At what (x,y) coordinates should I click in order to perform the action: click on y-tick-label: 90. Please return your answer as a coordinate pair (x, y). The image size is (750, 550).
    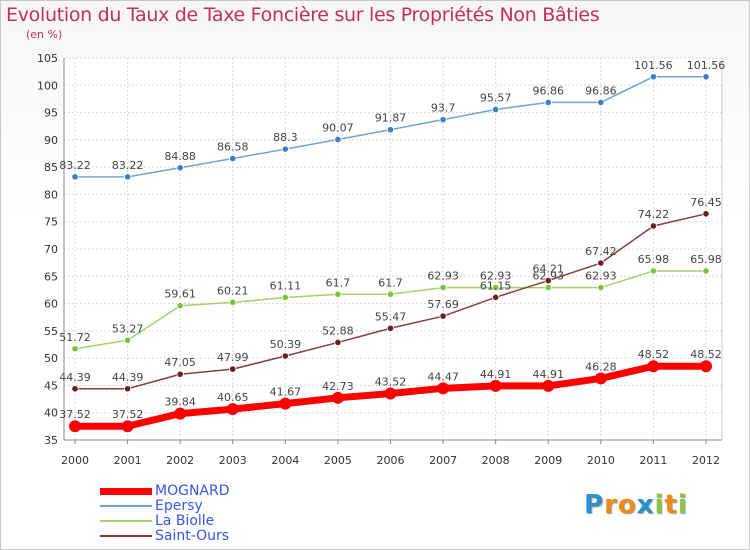
    Looking at the image, I should click on (51, 140).